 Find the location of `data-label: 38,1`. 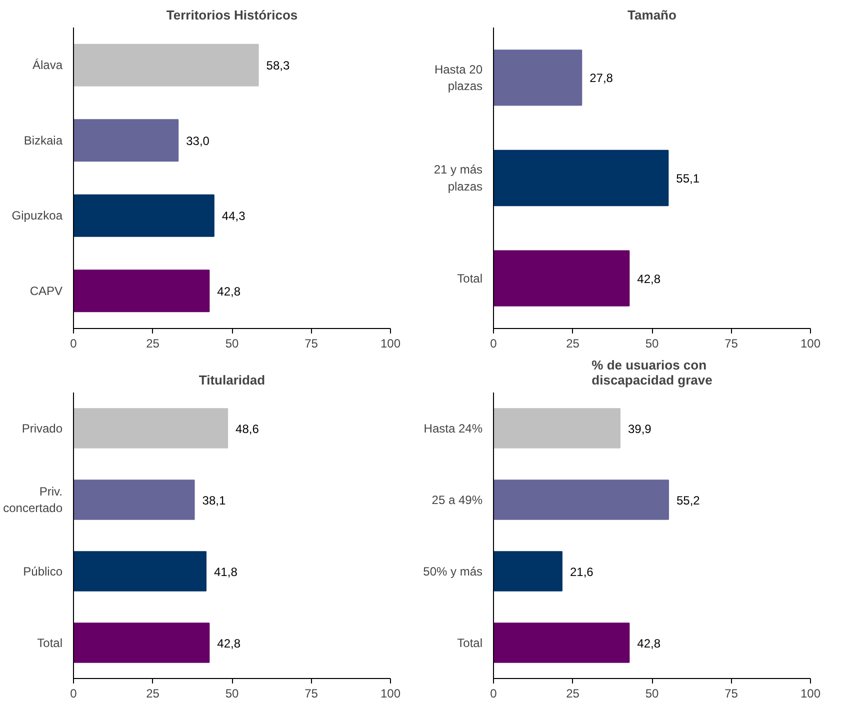

data-label: 38,1 is located at coordinates (214, 500).